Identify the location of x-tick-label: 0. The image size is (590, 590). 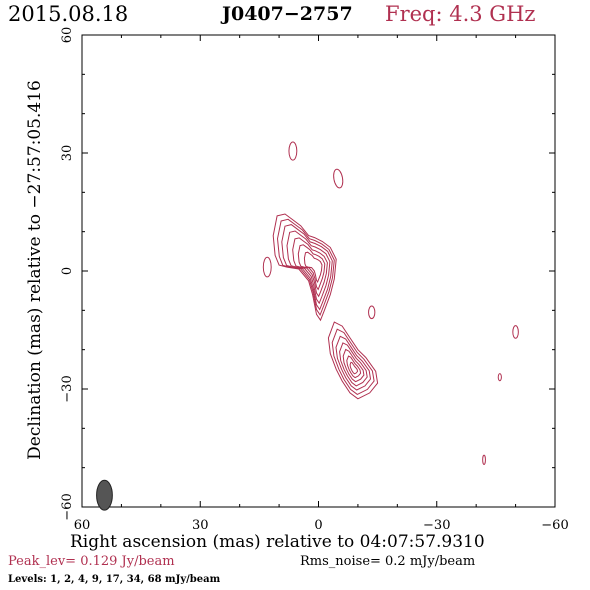
(318, 525).